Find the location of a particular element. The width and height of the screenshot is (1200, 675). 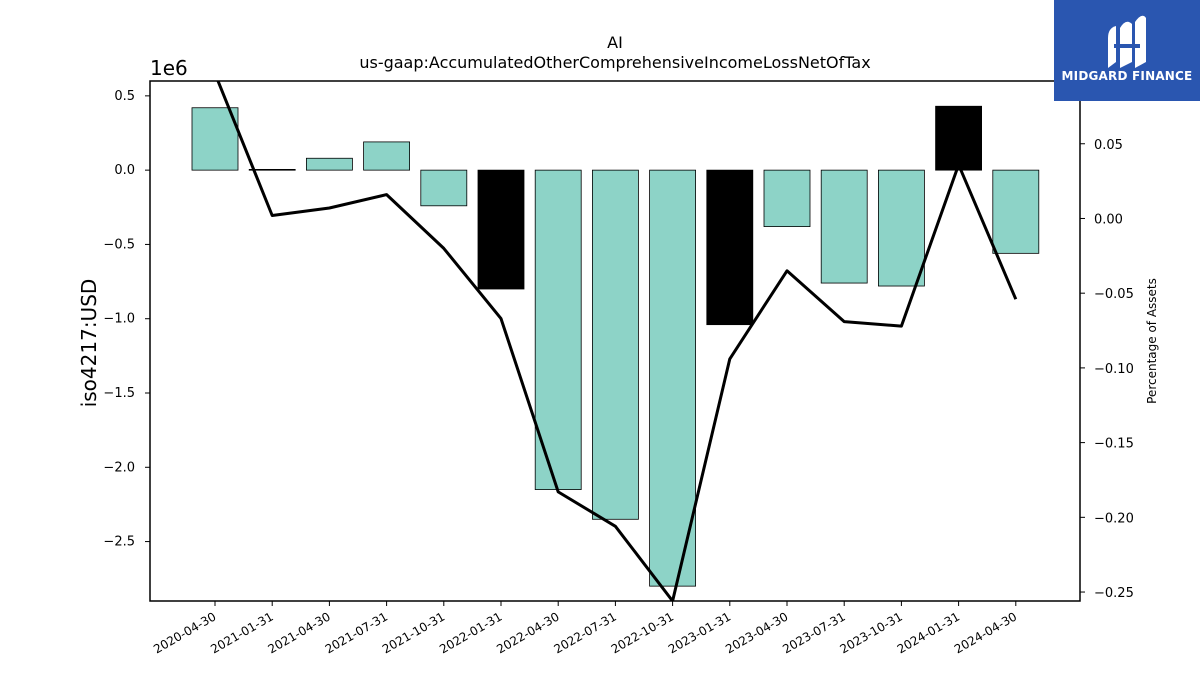

y-tick-label: −0.5 is located at coordinates (119, 244).